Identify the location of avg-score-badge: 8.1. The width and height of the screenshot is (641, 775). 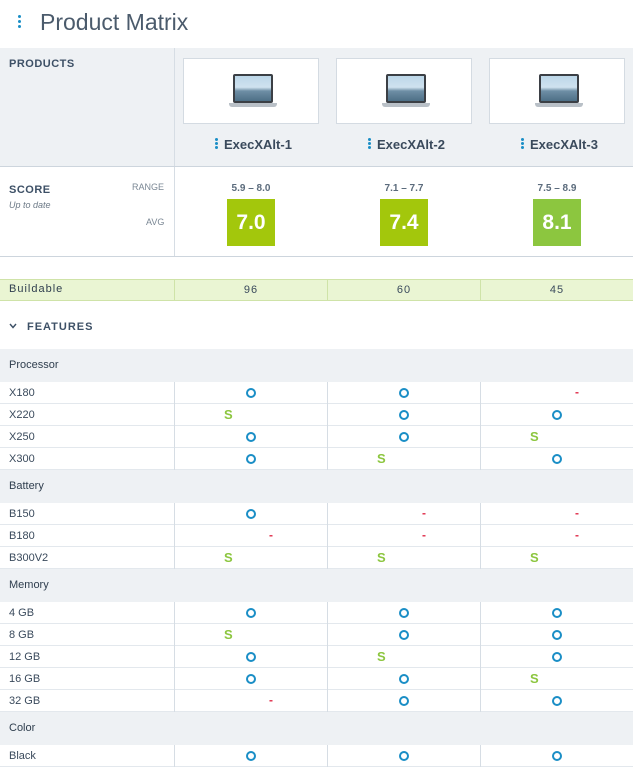
(557, 222).